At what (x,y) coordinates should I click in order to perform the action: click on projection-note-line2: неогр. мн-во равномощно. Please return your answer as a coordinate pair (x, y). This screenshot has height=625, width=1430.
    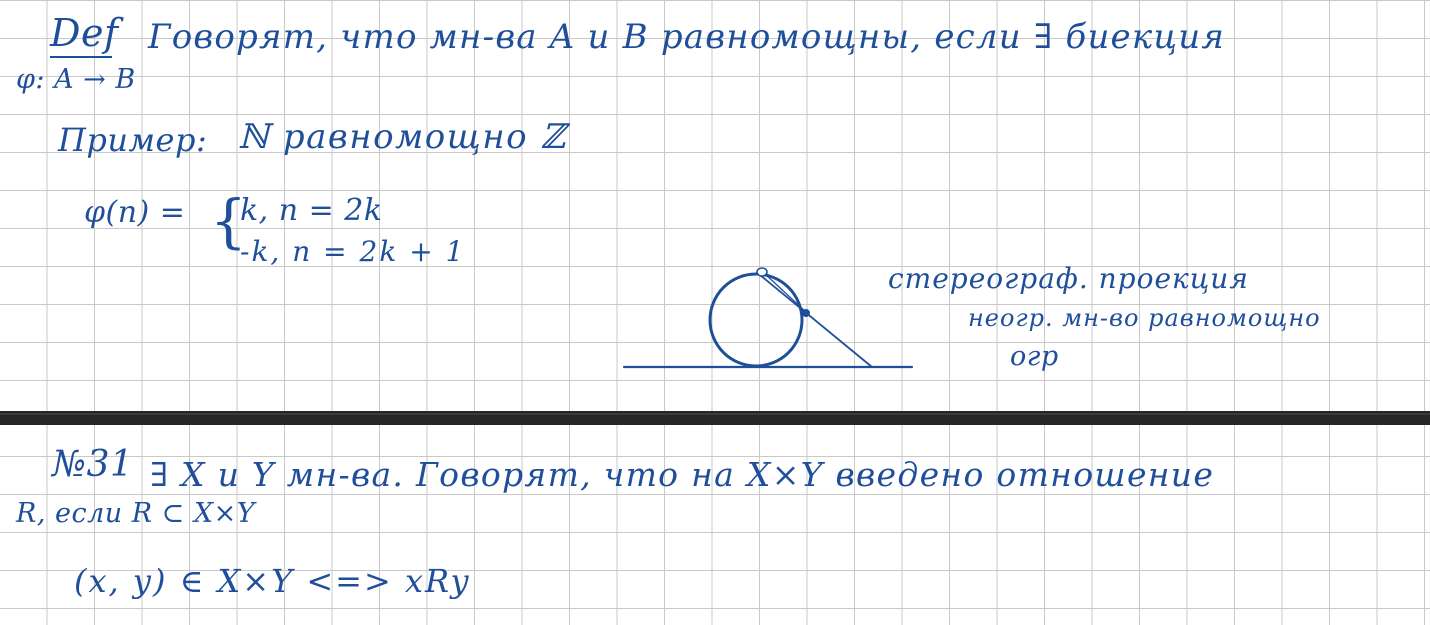
    Looking at the image, I should click on (1144, 318).